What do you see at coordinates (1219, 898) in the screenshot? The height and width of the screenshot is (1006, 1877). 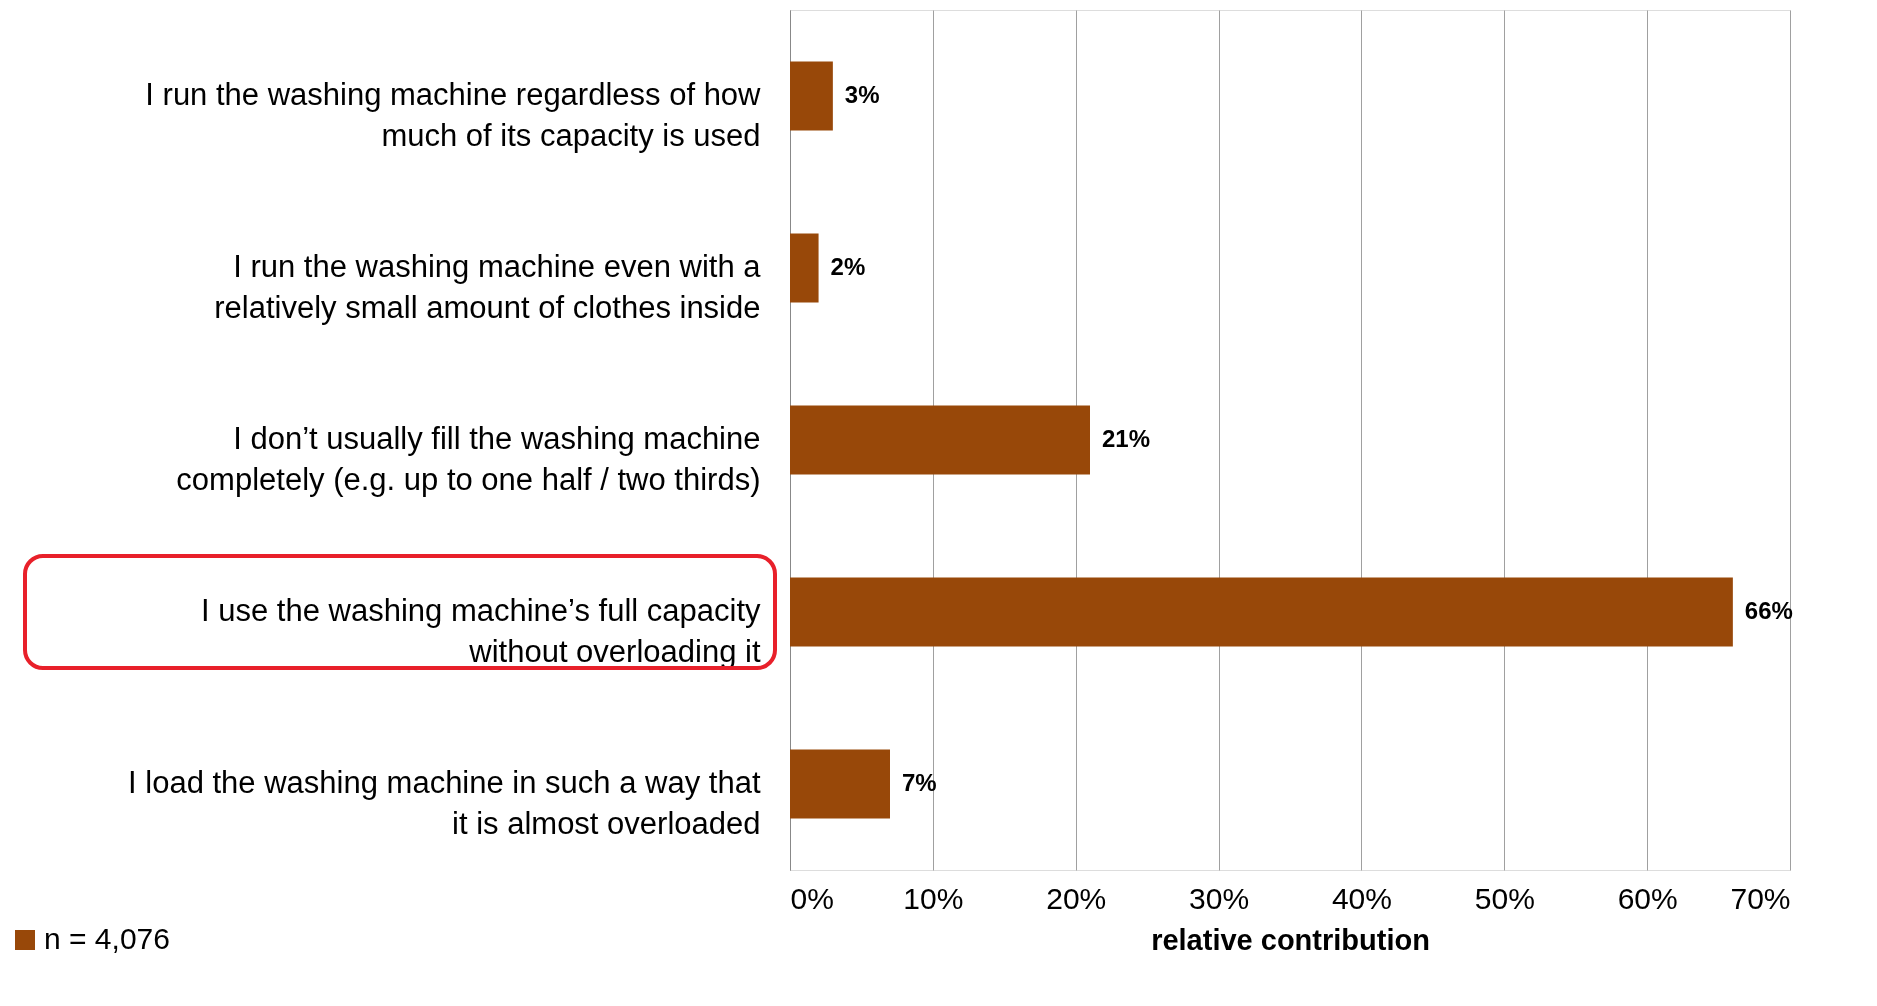 I see `x-tick-label: 30%` at bounding box center [1219, 898].